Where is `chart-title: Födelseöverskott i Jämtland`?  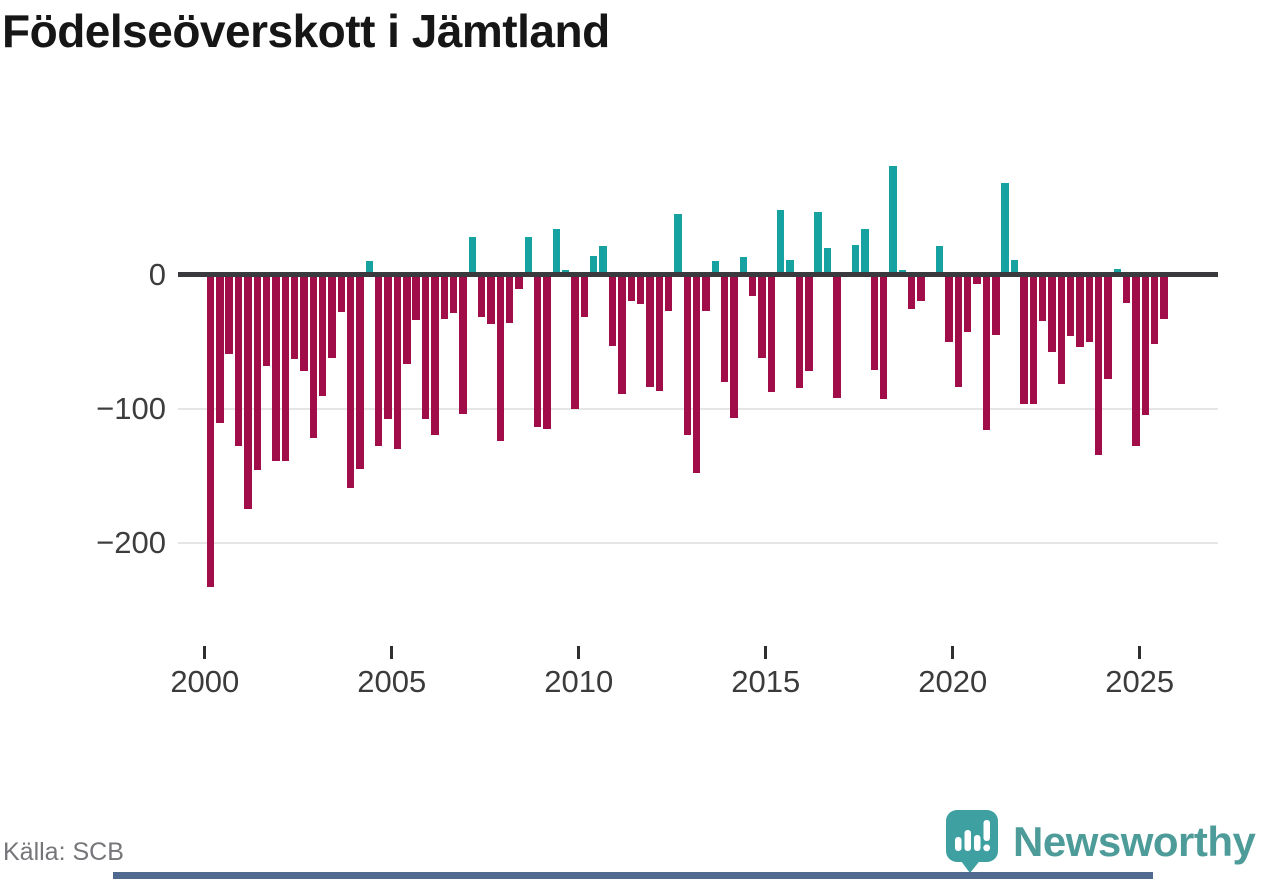 chart-title: Födelseöverskott i Jämtland is located at coordinates (306, 31).